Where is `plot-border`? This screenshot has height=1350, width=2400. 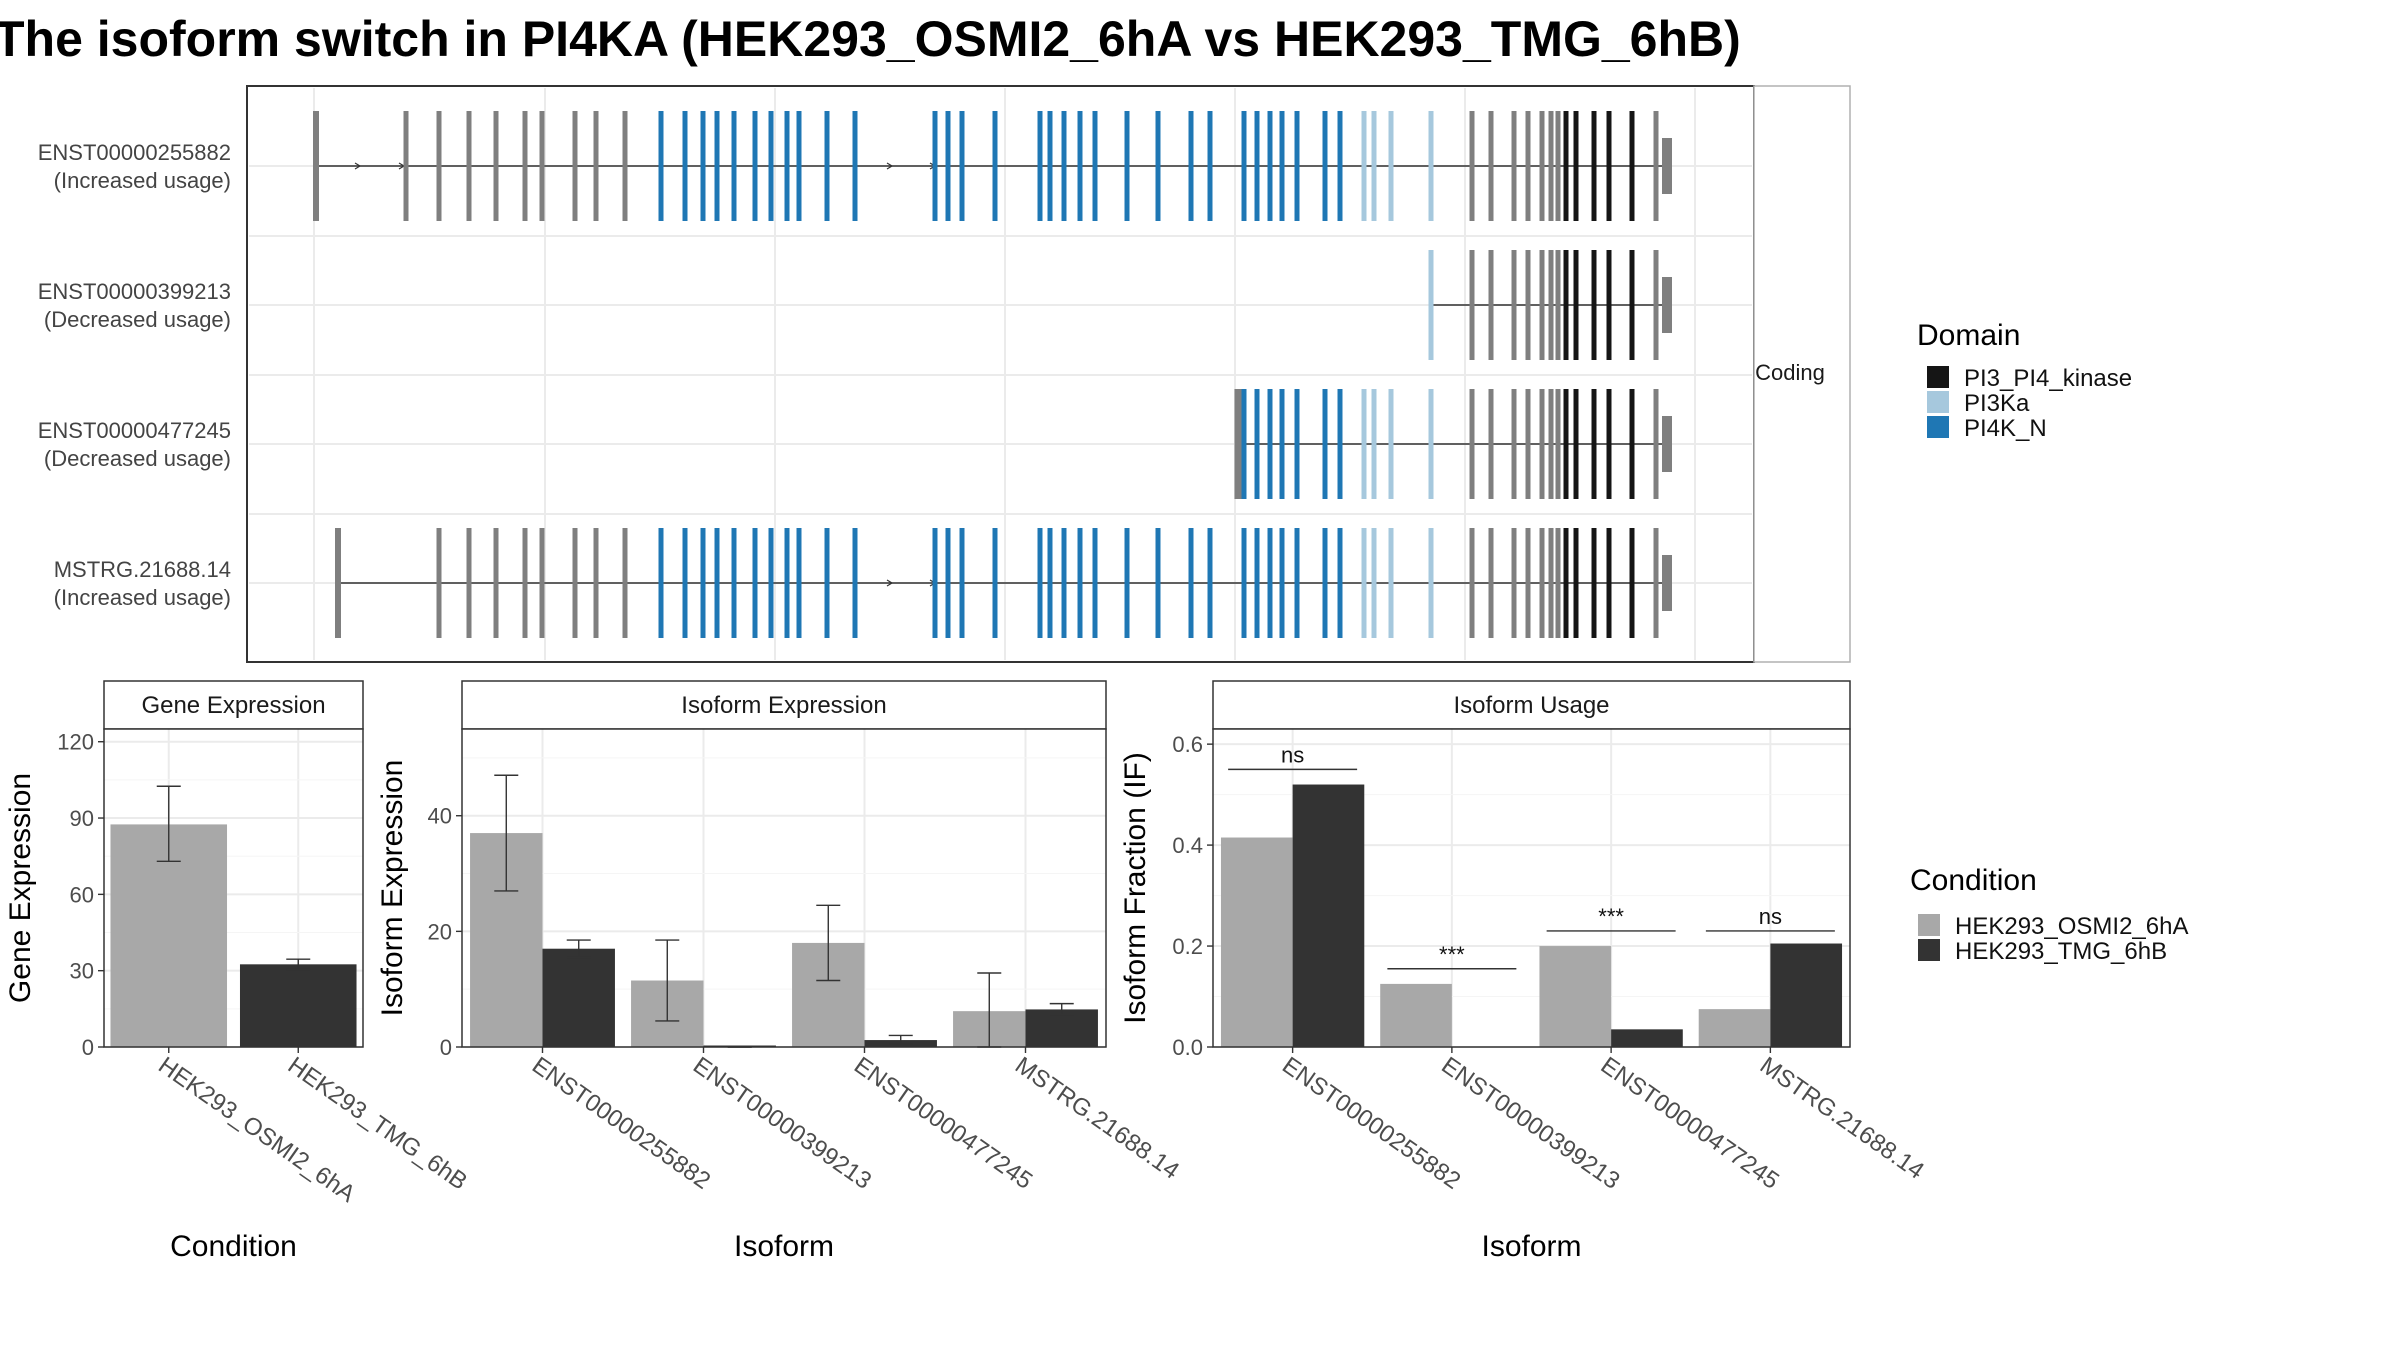 plot-border is located at coordinates (784, 888).